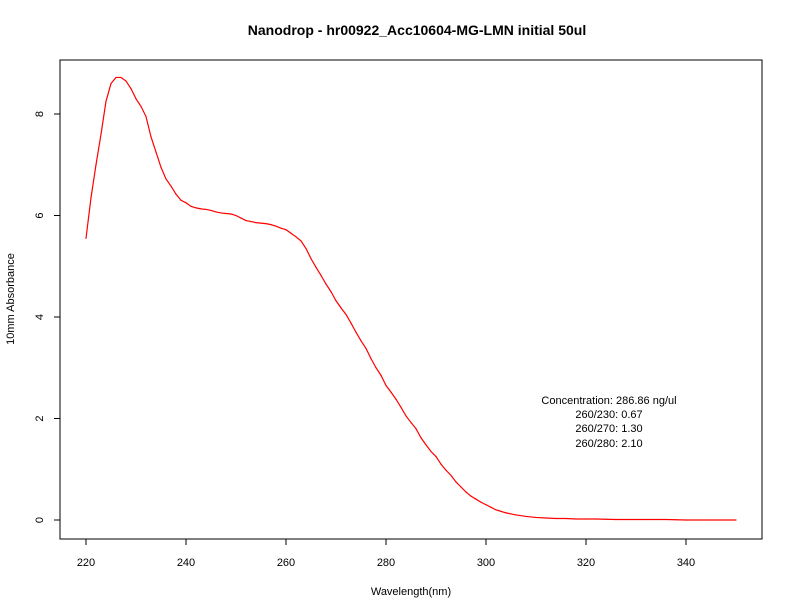  What do you see at coordinates (386, 554) in the screenshot?
I see `x-axis: 220 240 260 280 300 320 340` at bounding box center [386, 554].